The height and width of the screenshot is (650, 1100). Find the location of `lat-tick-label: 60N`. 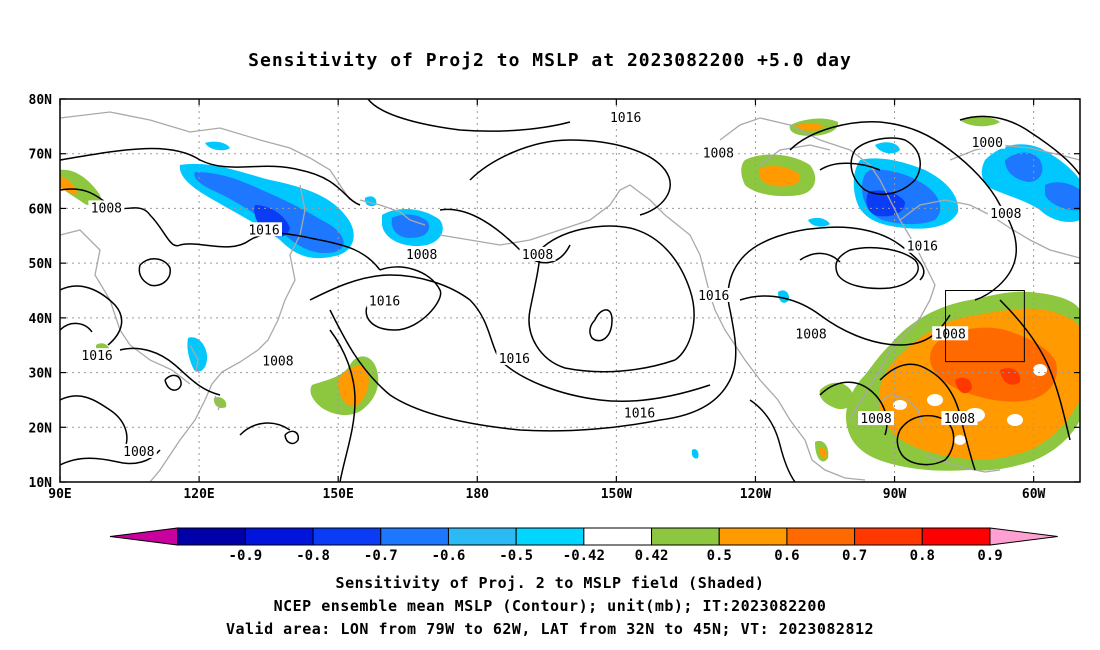

lat-tick-label: 60N is located at coordinates (41, 209).